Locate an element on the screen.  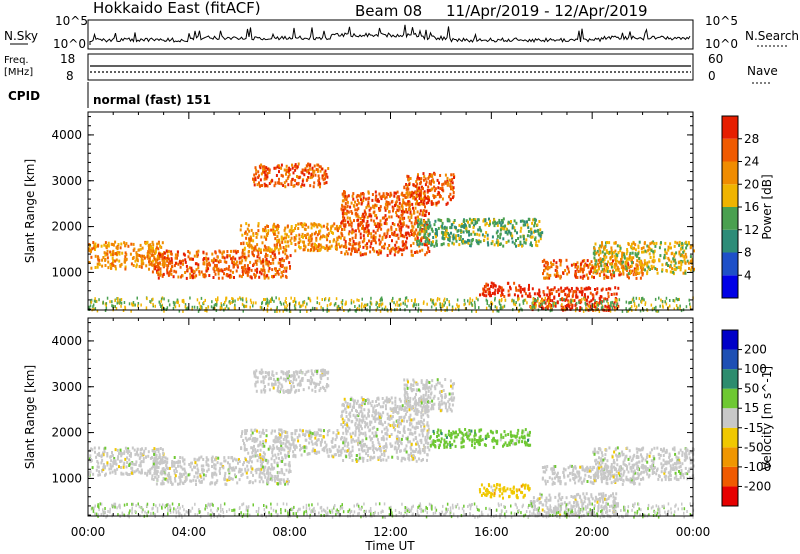
colorbar-swatch is located at coordinates (730, 218).